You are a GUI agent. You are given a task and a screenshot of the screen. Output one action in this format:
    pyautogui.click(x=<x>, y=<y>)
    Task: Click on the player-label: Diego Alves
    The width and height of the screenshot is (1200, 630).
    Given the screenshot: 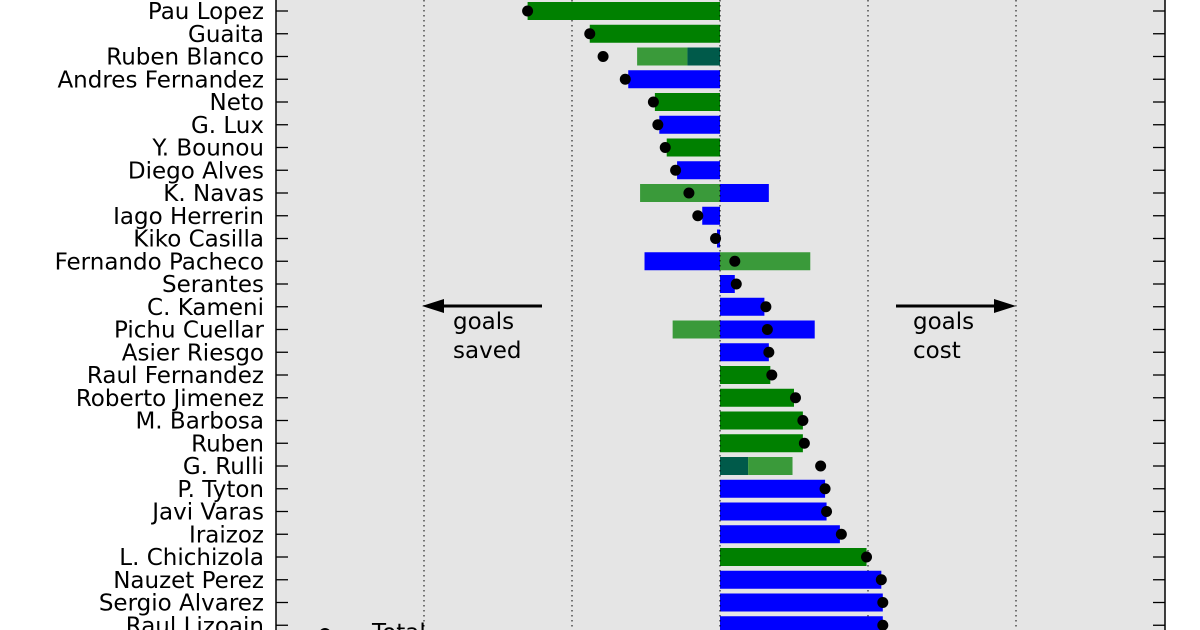 What is the action you would take?
    pyautogui.click(x=196, y=171)
    